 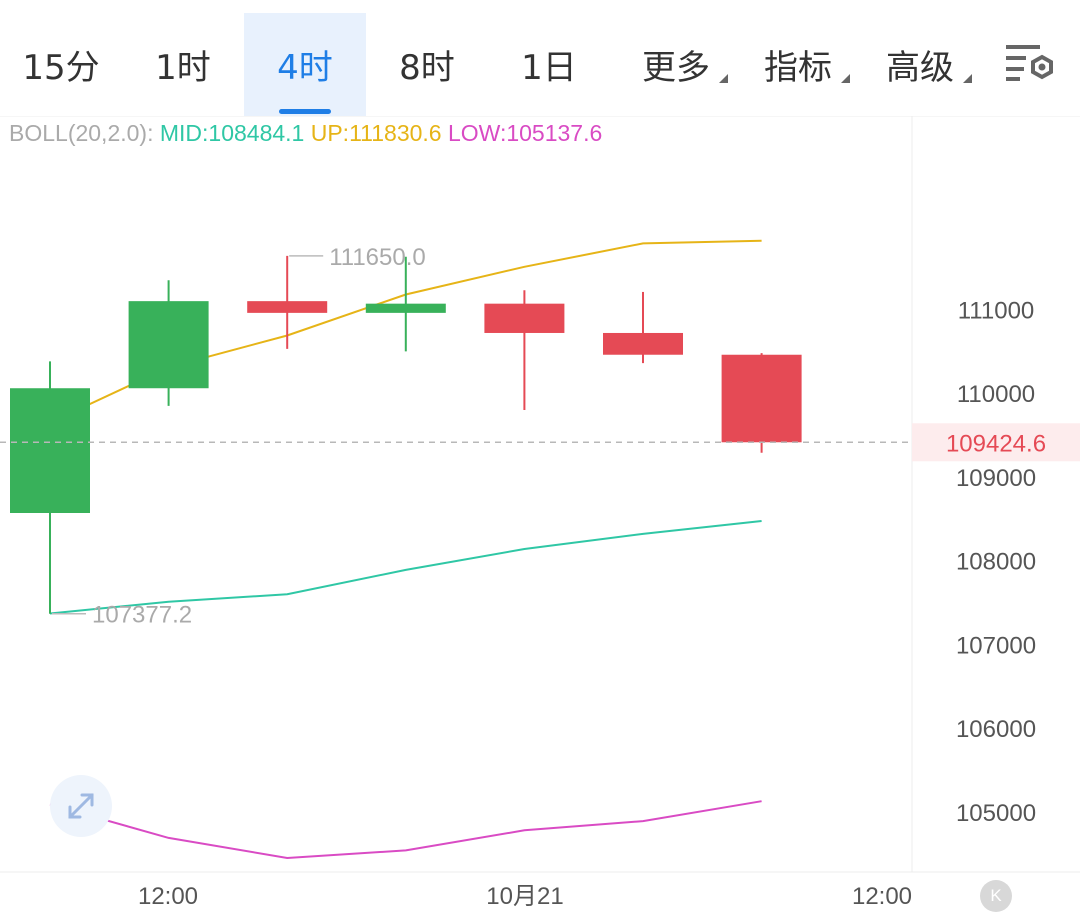 What do you see at coordinates (377, 257) in the screenshot?
I see `max-price-label: 111650.0` at bounding box center [377, 257].